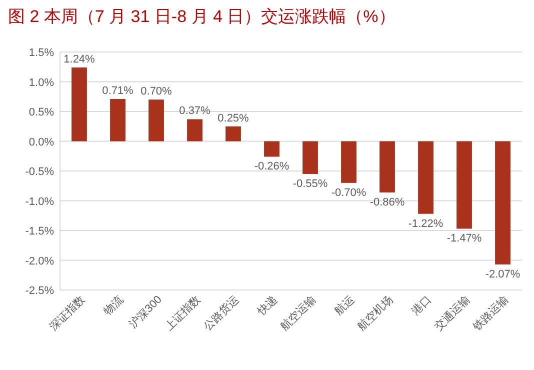  I want to click on x-tick-label: 交通运输, so click(452, 313).